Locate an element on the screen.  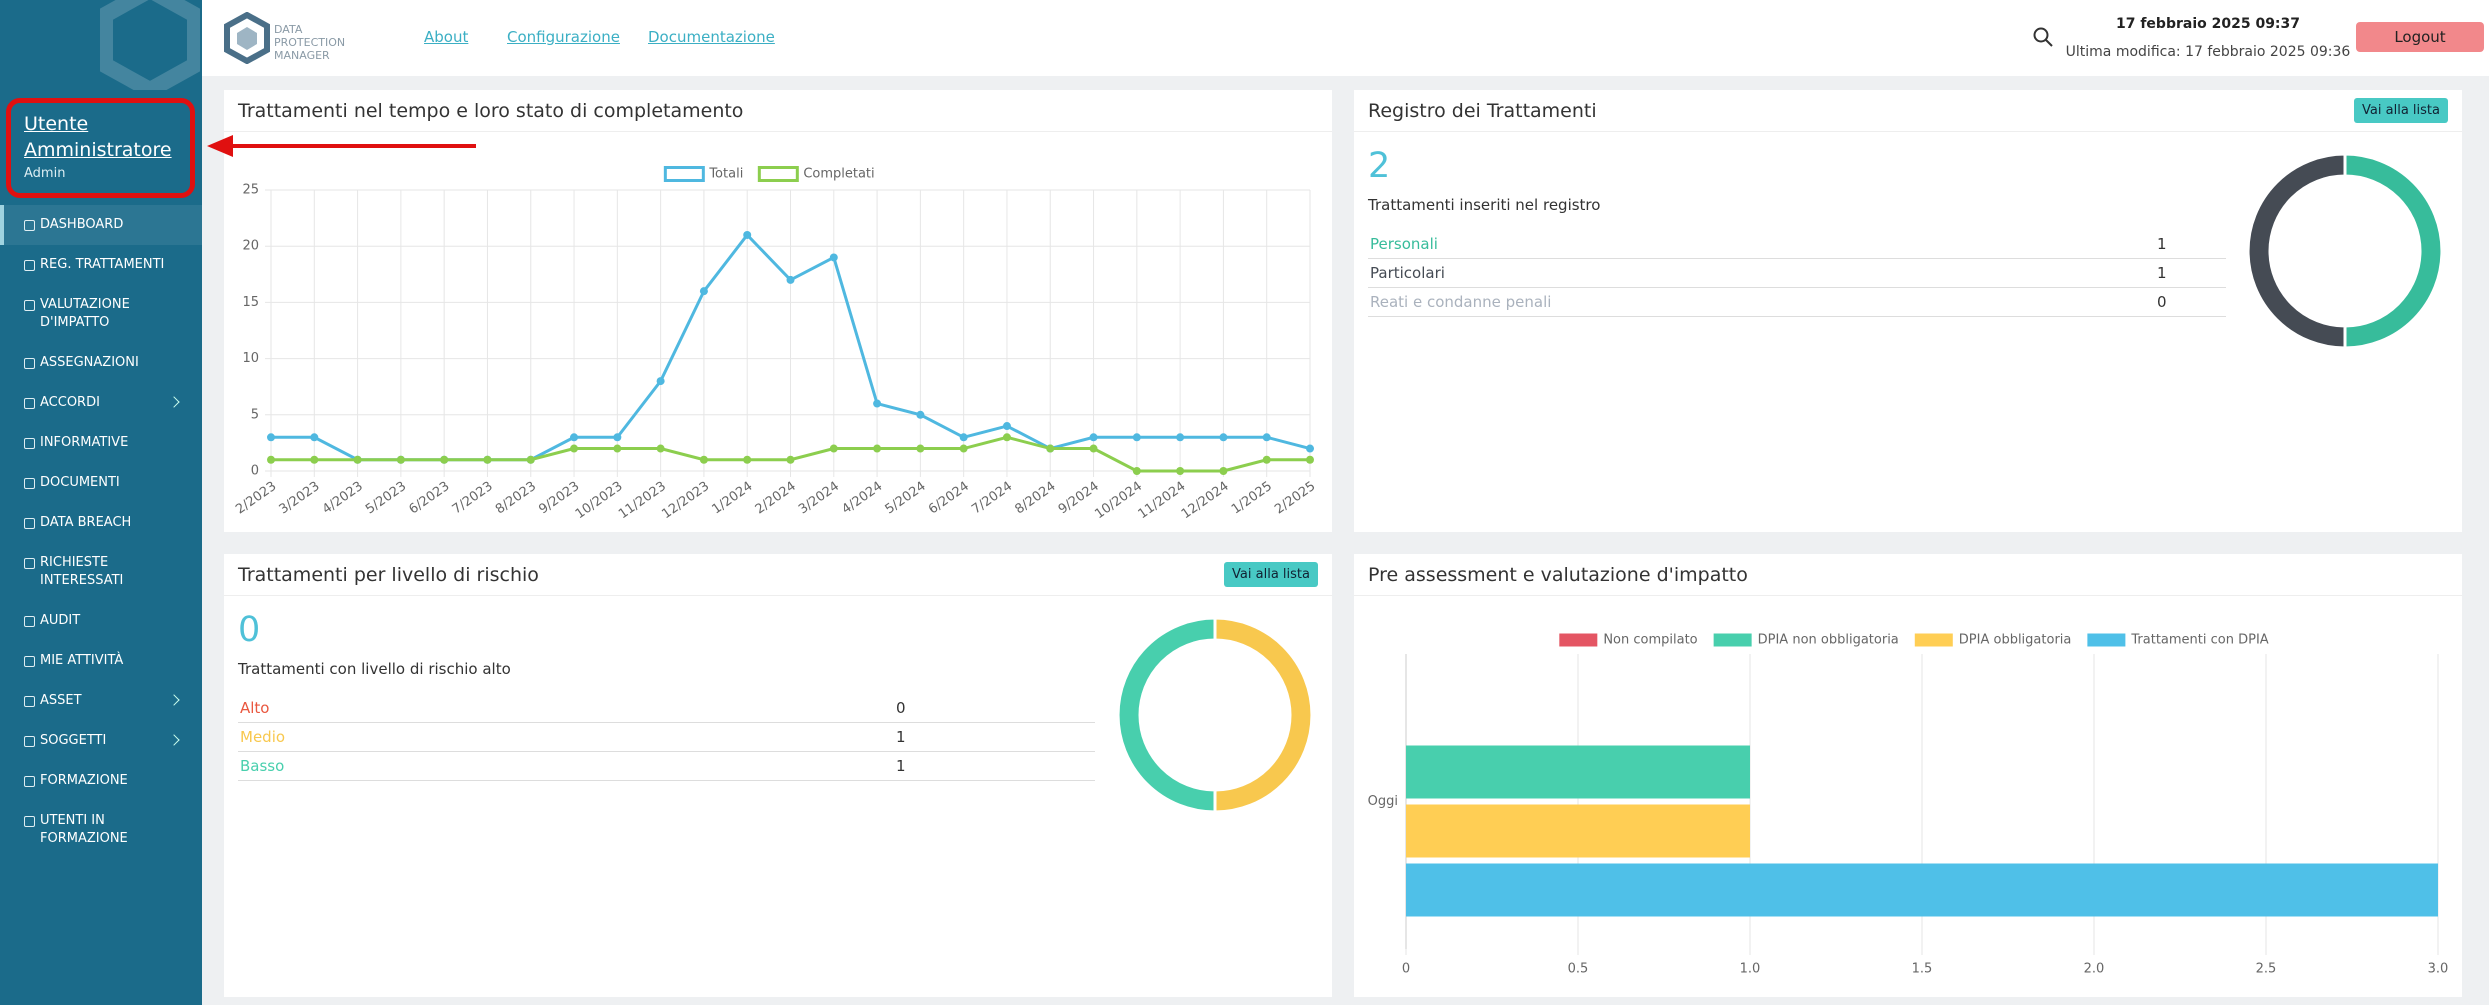
row-label: Personali is located at coordinates (1404, 244).